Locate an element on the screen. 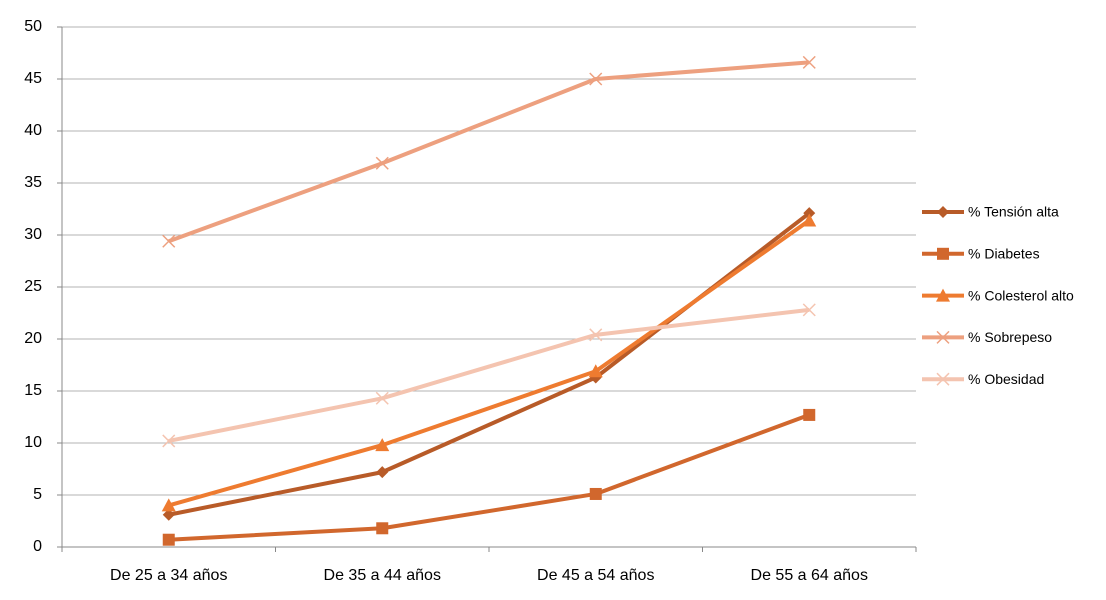  x-tick-label: De 25 a 34 años is located at coordinates (168, 575).